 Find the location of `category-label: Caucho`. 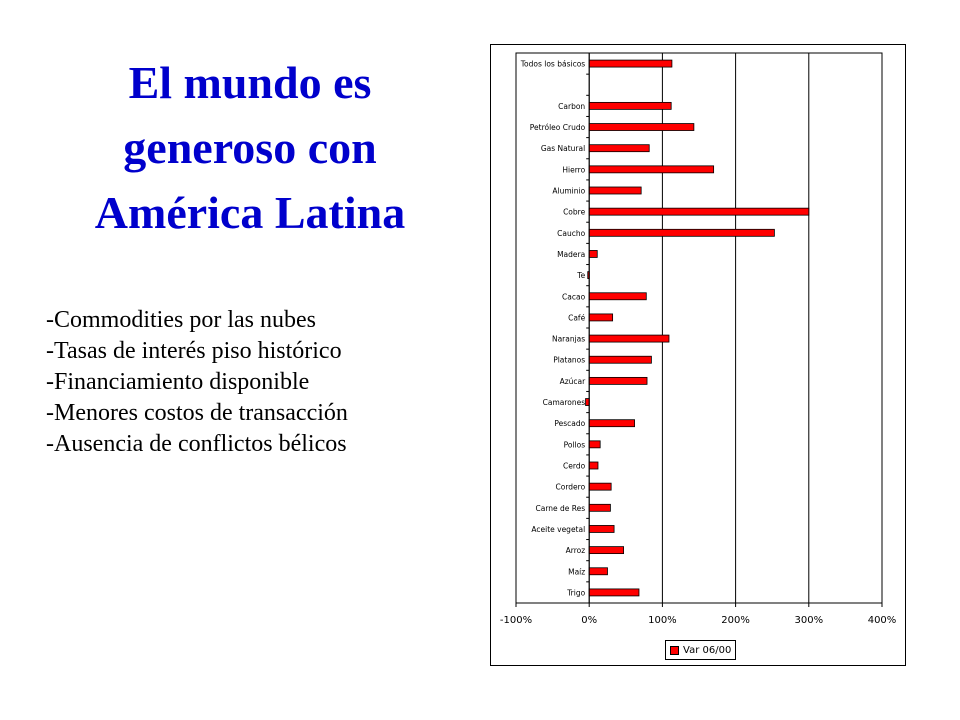

category-label: Caucho is located at coordinates (571, 233).